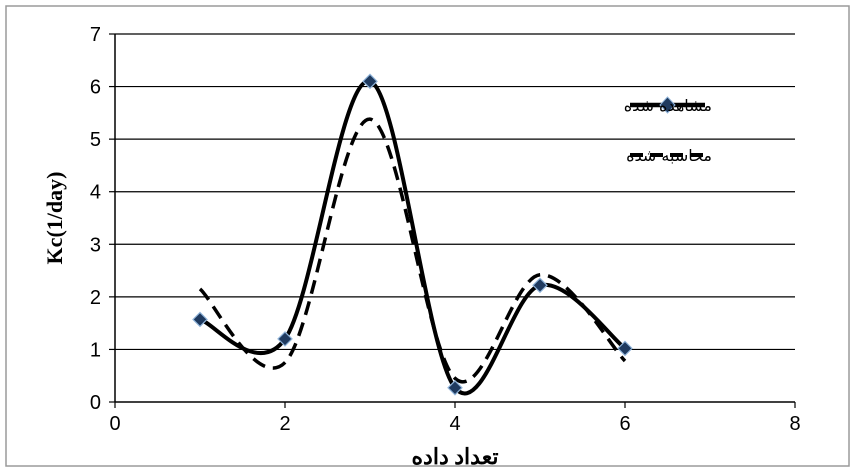  I want to click on y-tick-label: 3, so click(95, 245).